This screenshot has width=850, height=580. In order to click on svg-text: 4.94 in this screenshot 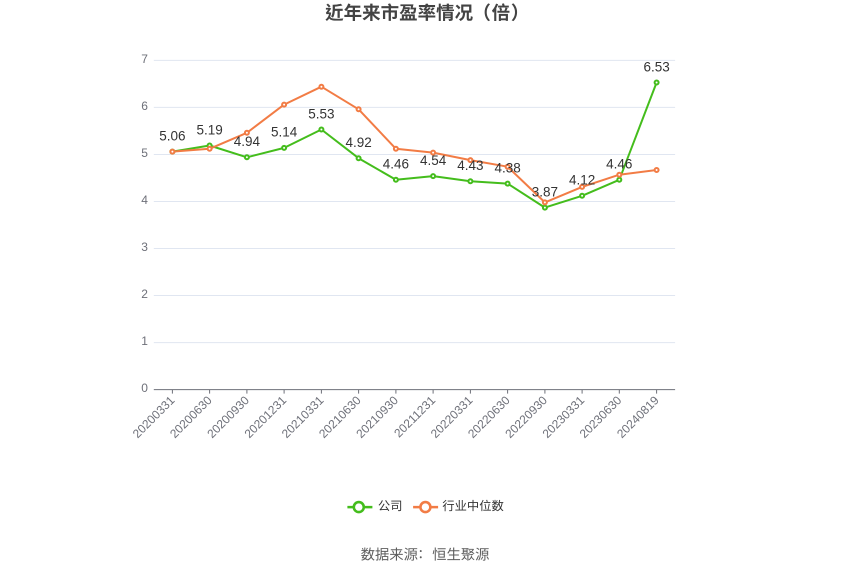, I will do `click(247, 141)`.